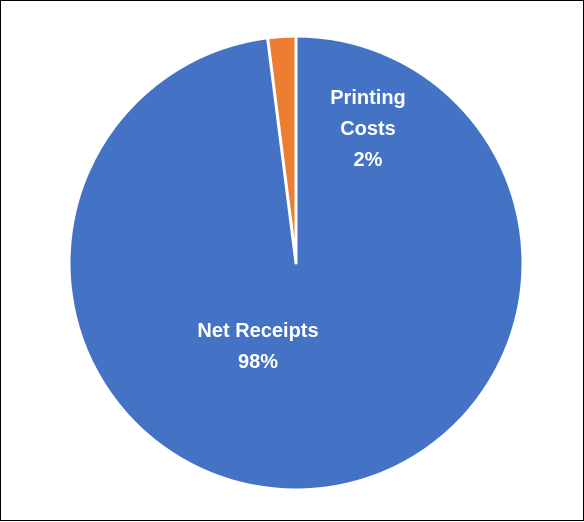 The image size is (584, 522). I want to click on label-printing-costs-name-line1: Printing, so click(368, 98).